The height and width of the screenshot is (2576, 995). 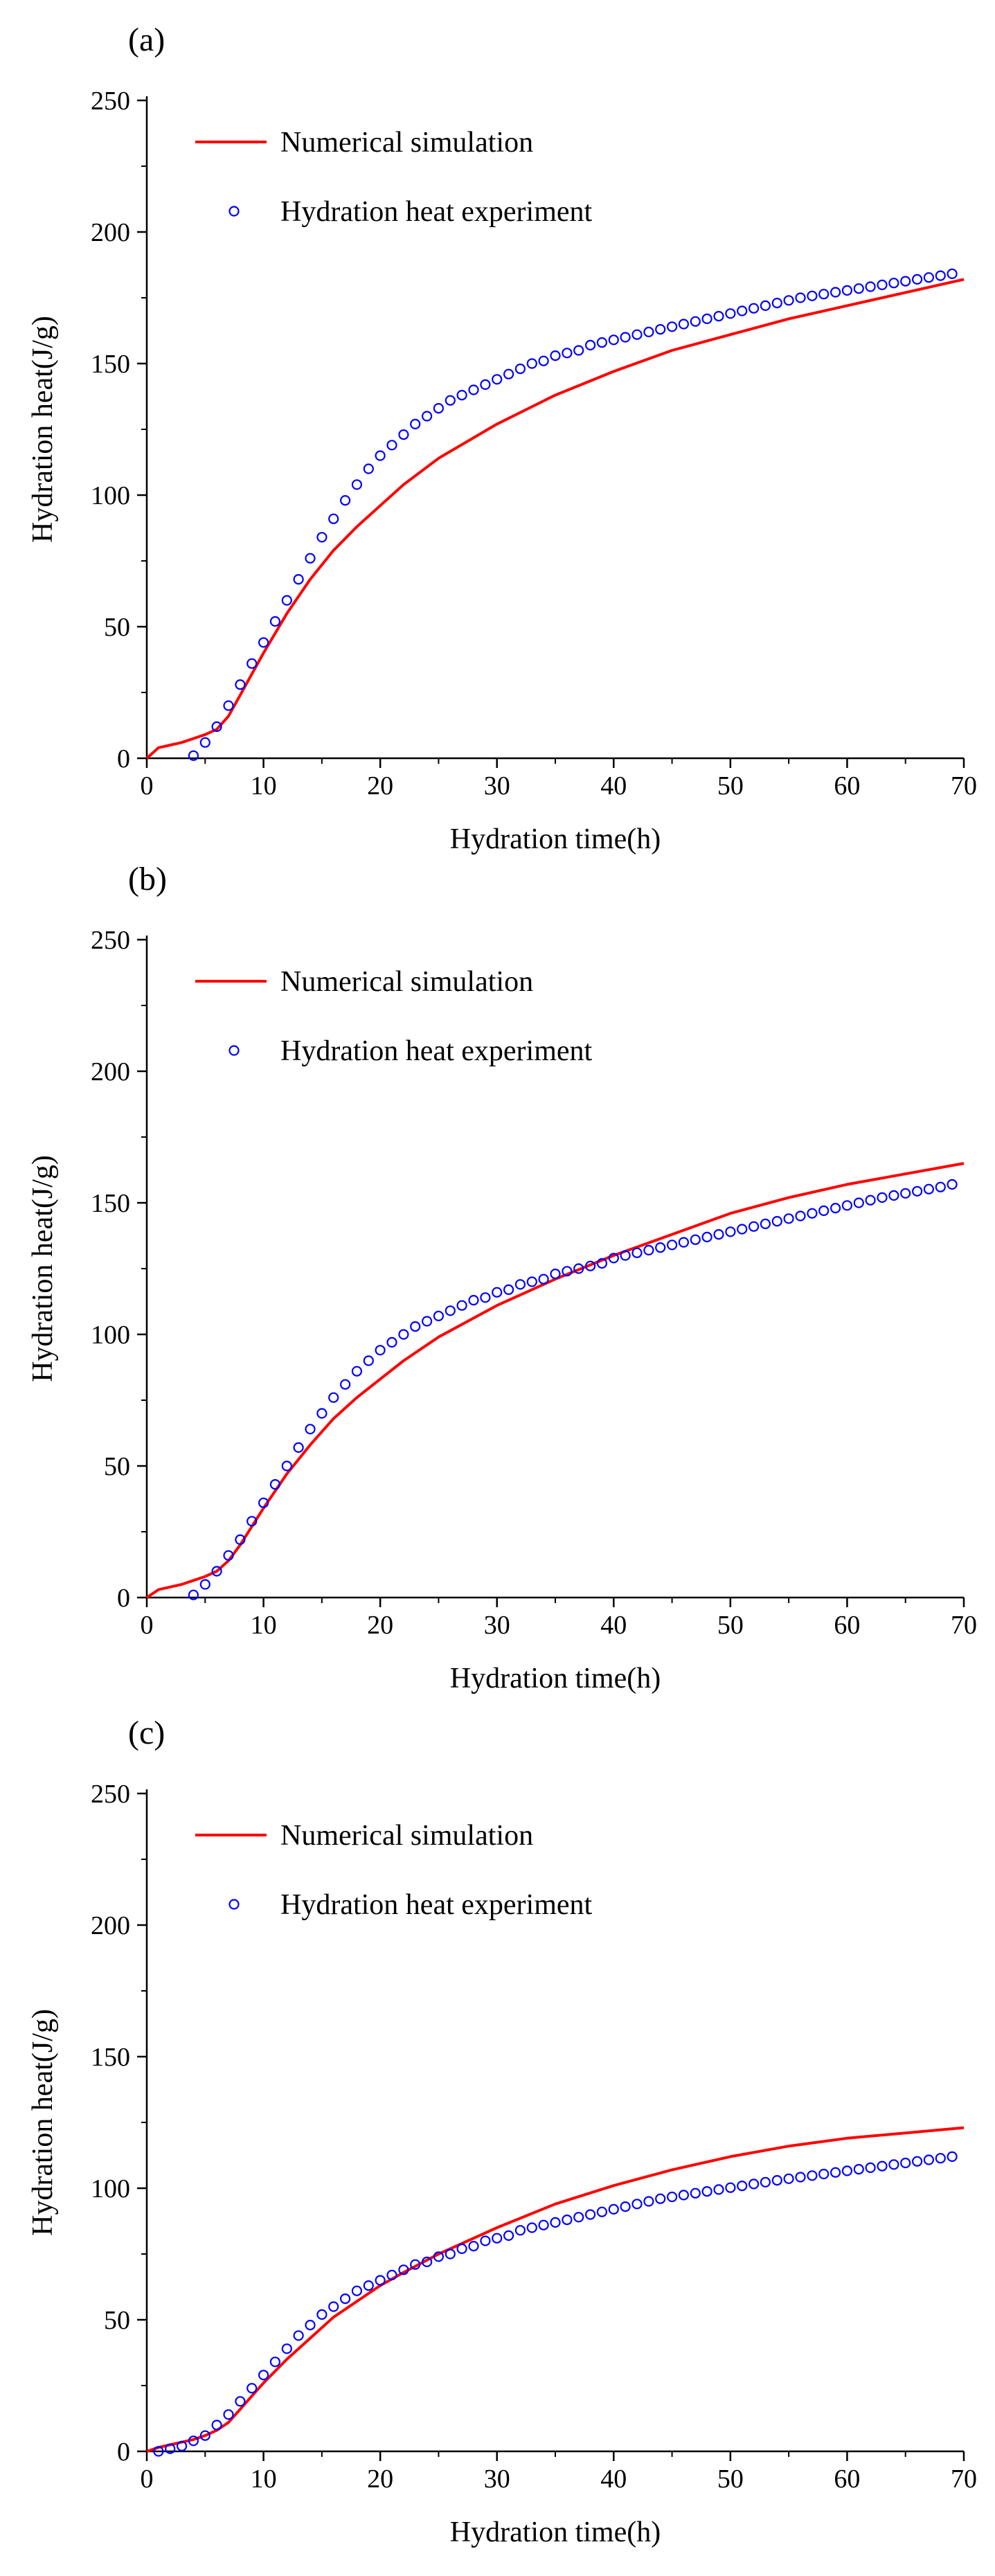 I want to click on x-tick-label: 30, so click(x=497, y=785).